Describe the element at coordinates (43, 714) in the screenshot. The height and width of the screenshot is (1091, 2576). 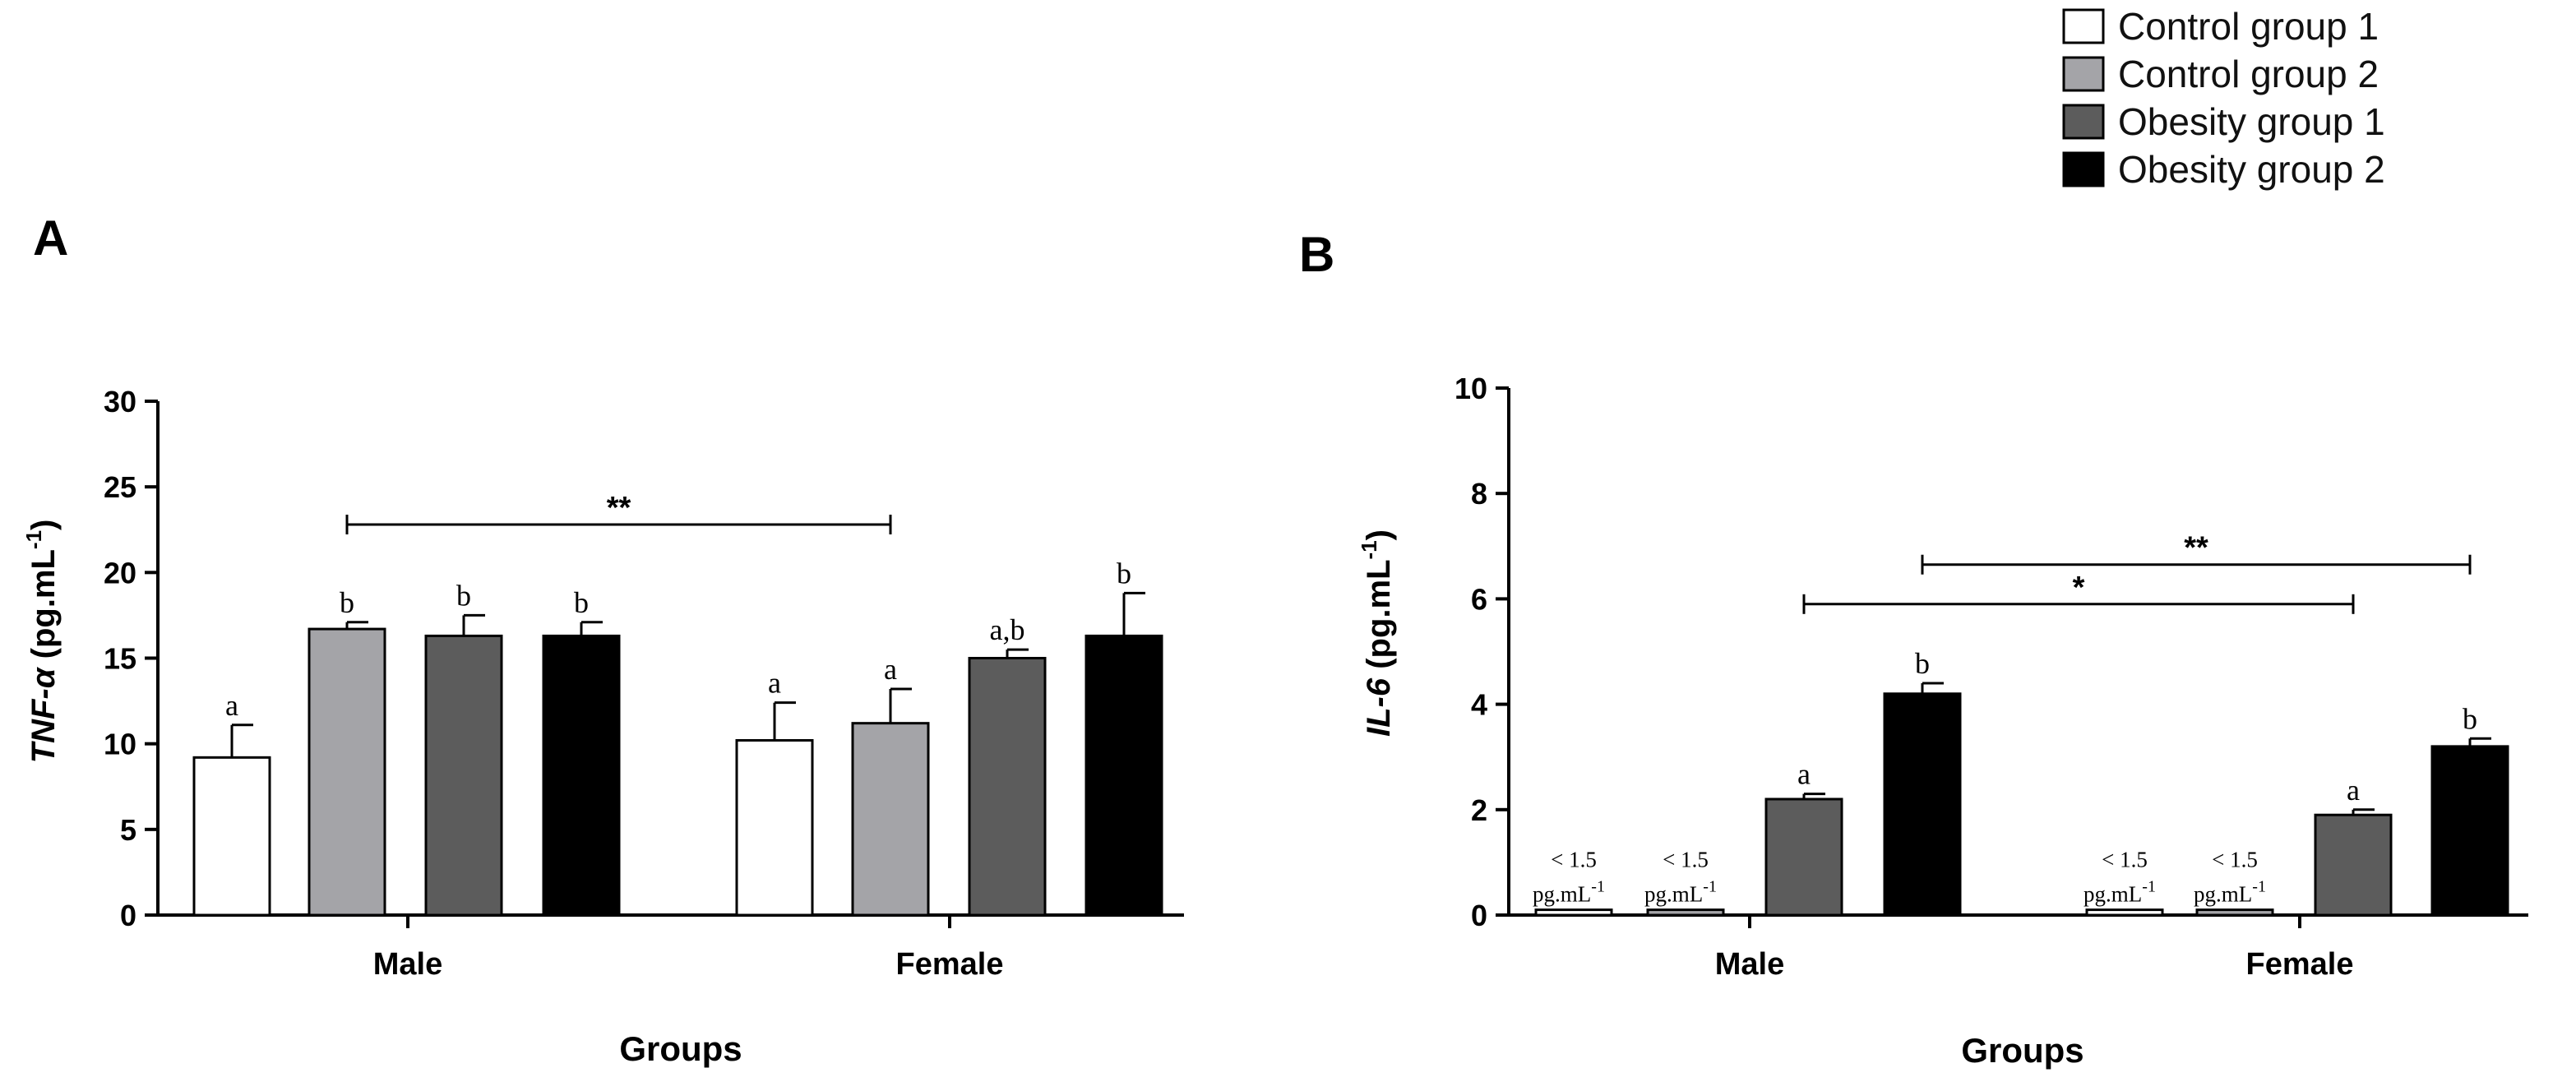
I see `y-label-italic-a: TNF-α` at that location.